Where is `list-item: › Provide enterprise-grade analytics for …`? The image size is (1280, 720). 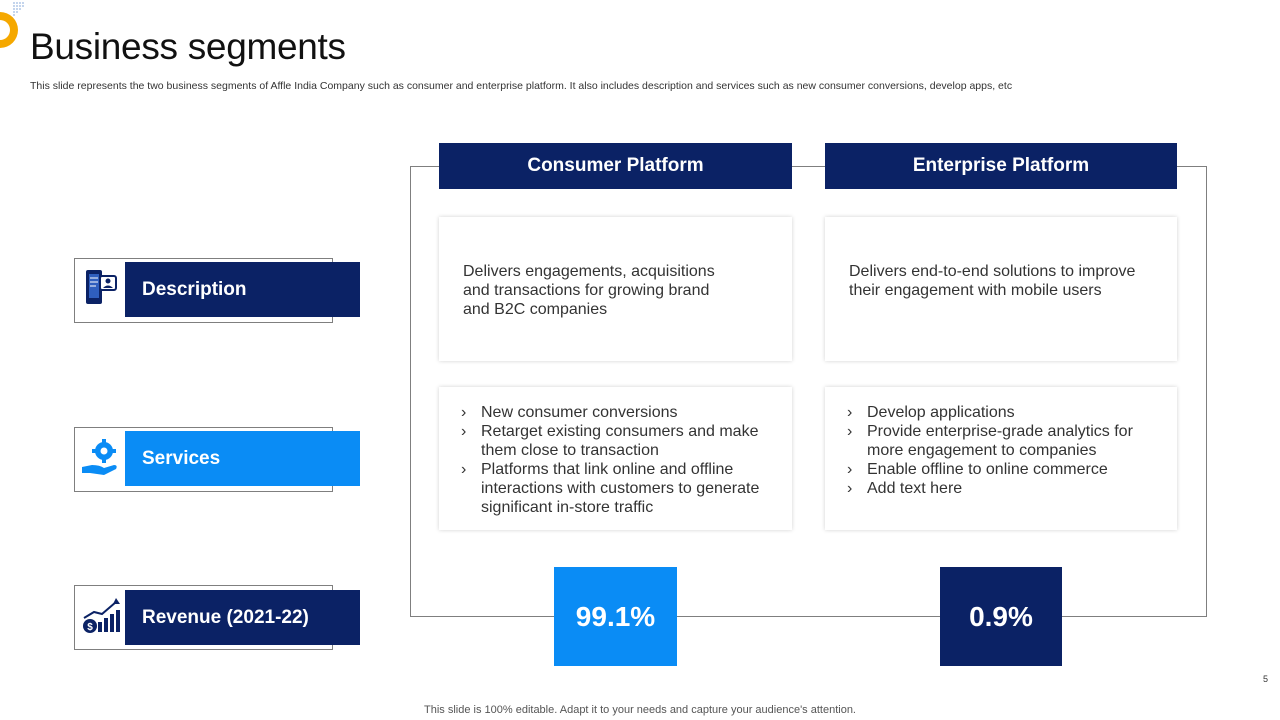 list-item: › Provide enterprise-grade analytics for … is located at coordinates (990, 441).